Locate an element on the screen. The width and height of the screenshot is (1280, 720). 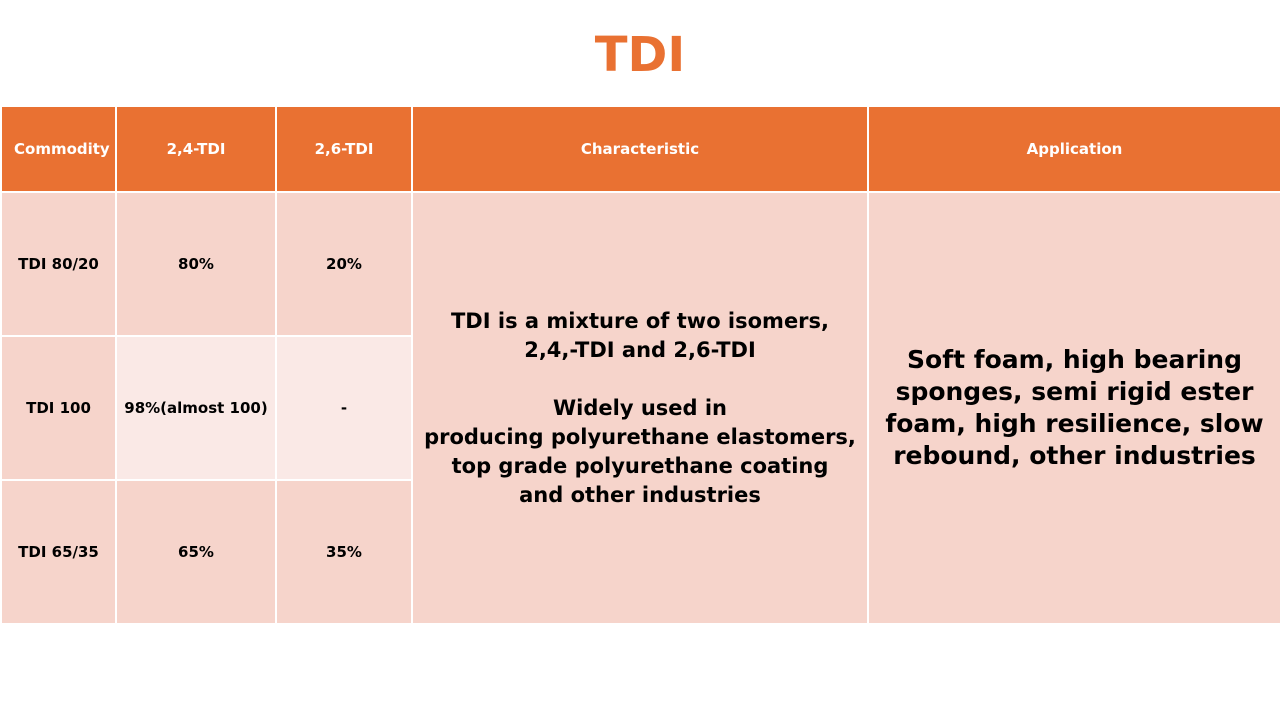
characteristic-line: top grade polyurethane coating is located at coordinates (640, 465).